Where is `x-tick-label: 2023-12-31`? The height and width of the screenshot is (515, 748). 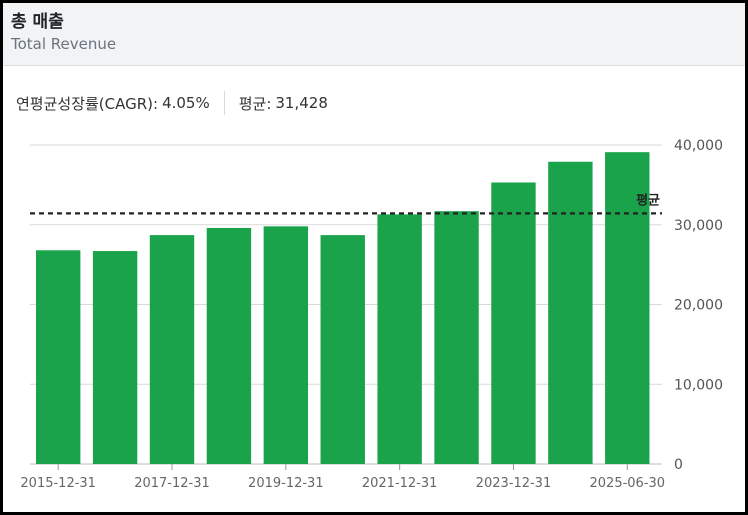
x-tick-label: 2023-12-31 is located at coordinates (514, 483).